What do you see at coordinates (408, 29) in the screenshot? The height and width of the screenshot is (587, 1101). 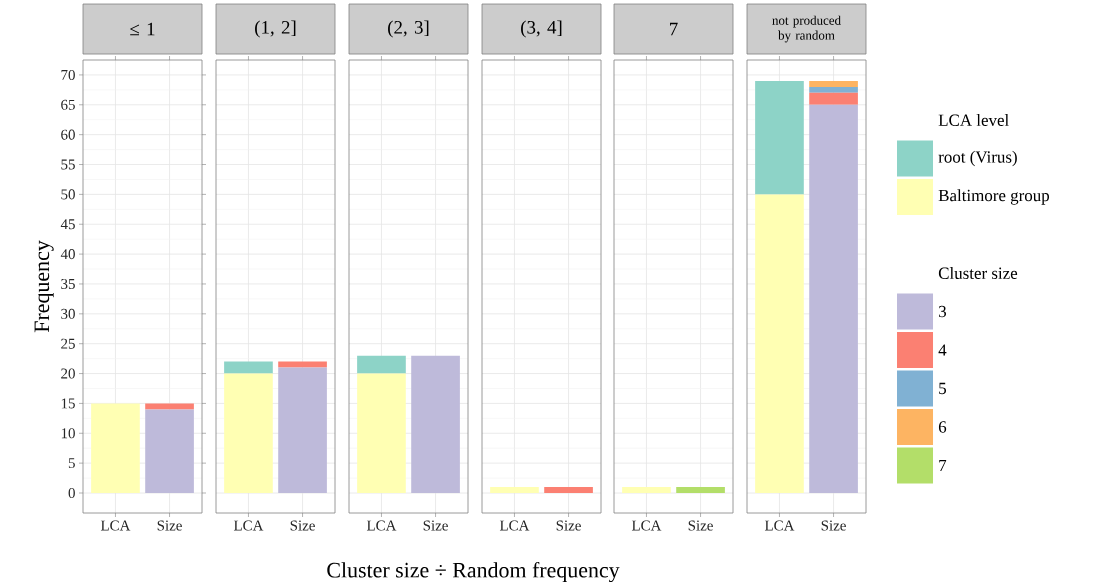 I see `chart-title: (2, 3]` at bounding box center [408, 29].